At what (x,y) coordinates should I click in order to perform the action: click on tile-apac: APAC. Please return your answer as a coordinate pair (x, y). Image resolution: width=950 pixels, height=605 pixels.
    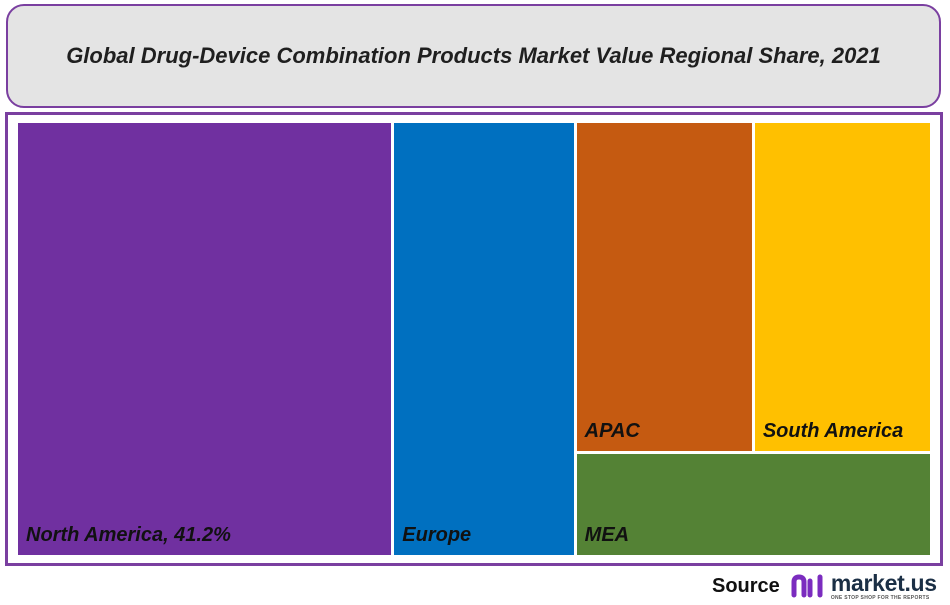
    Looking at the image, I should click on (664, 287).